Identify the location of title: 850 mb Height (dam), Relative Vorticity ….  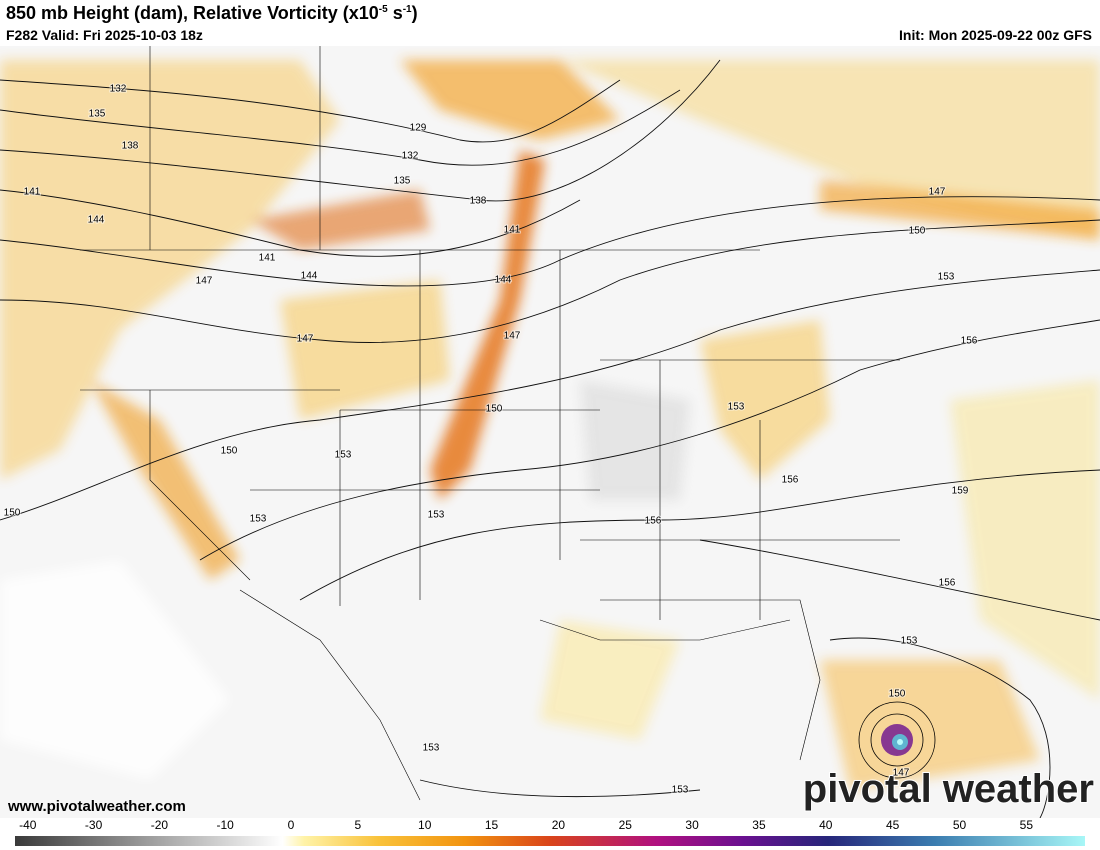
(212, 13).